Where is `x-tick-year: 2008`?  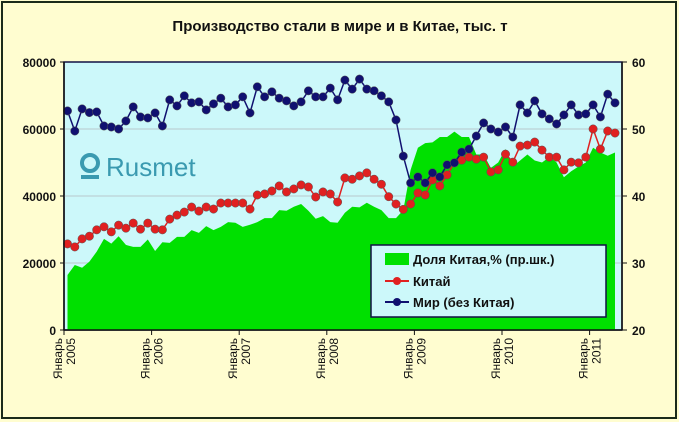
x-tick-year: 2008 is located at coordinates (334, 351).